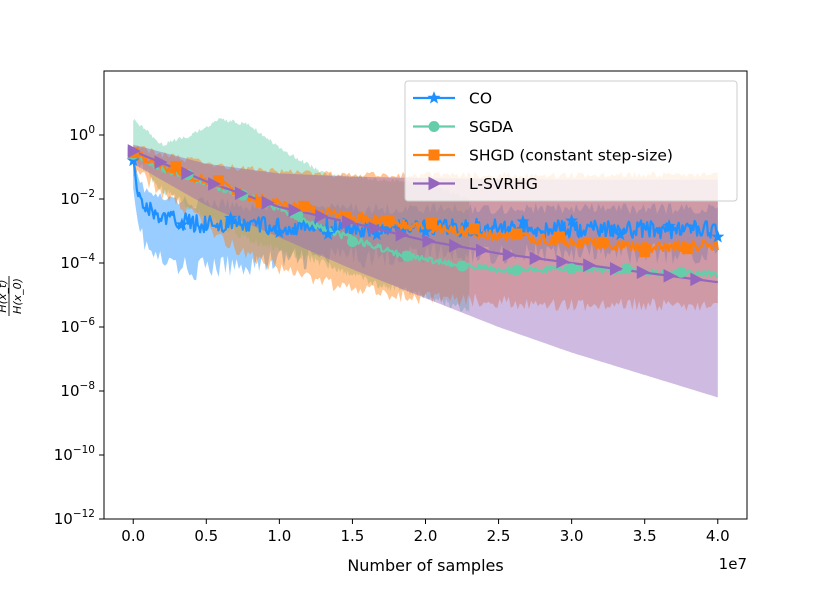  What do you see at coordinates (425, 565) in the screenshot?
I see `x-axis-title: Number of samples` at bounding box center [425, 565].